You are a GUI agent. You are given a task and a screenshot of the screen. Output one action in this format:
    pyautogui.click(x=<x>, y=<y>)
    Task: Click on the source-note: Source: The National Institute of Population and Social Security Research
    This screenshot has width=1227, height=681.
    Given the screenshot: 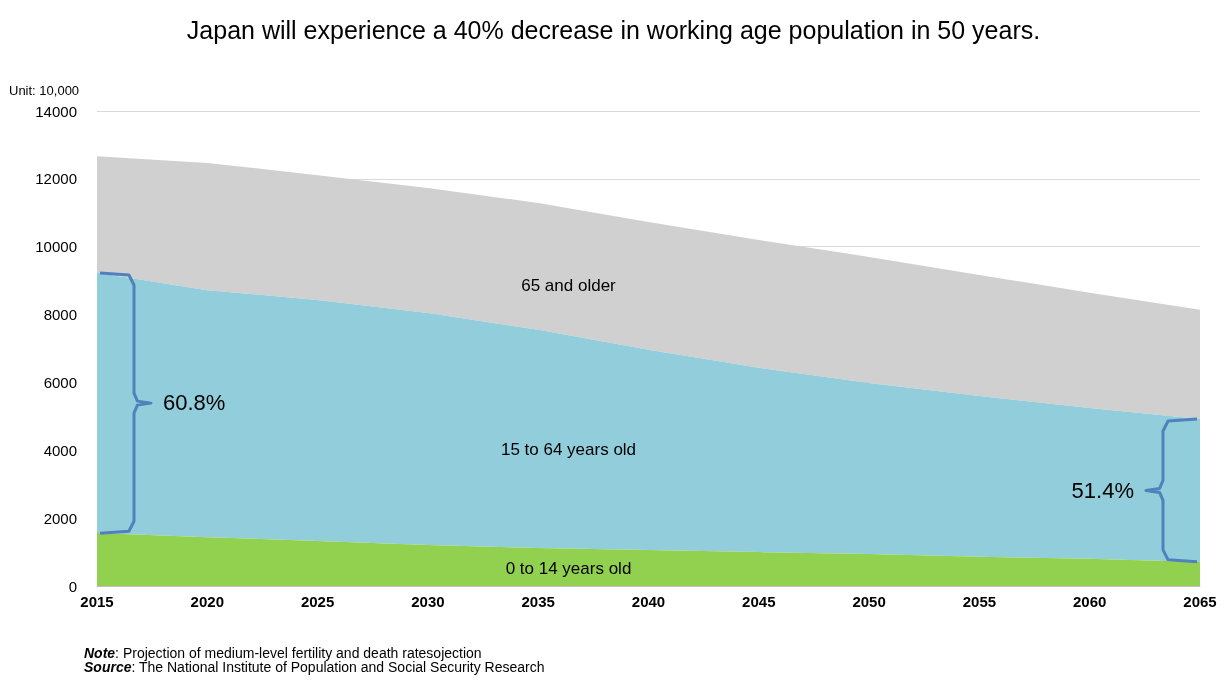 What is the action you would take?
    pyautogui.click(x=314, y=667)
    